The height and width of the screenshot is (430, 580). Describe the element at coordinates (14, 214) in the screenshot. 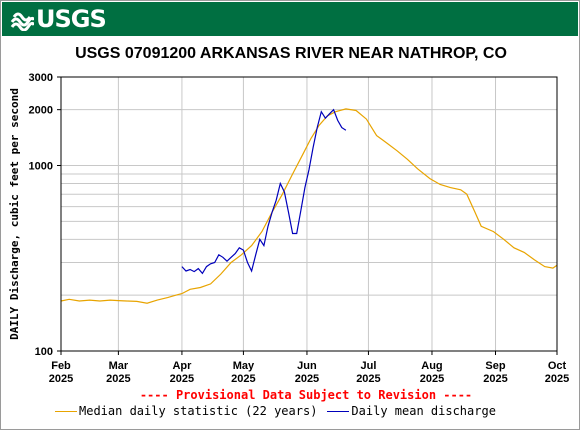

I see `y-axis-label: DAILY Discharge, cubic feet per second` at that location.